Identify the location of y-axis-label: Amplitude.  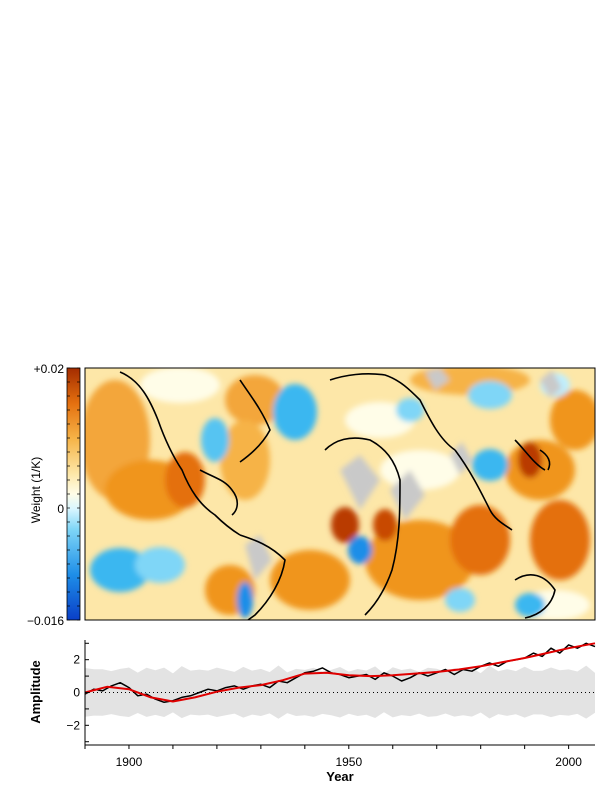
(35, 692).